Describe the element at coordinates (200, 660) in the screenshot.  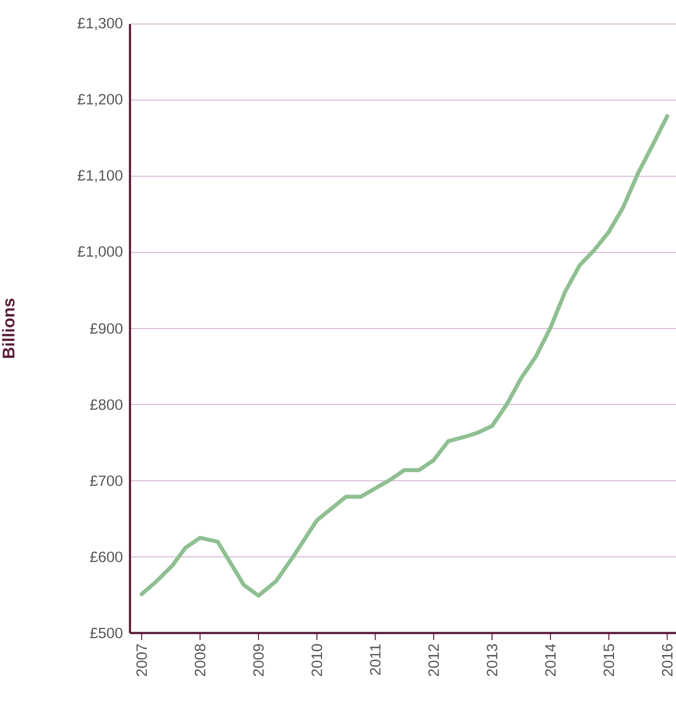
I see `x-tick-label: 2008` at that location.